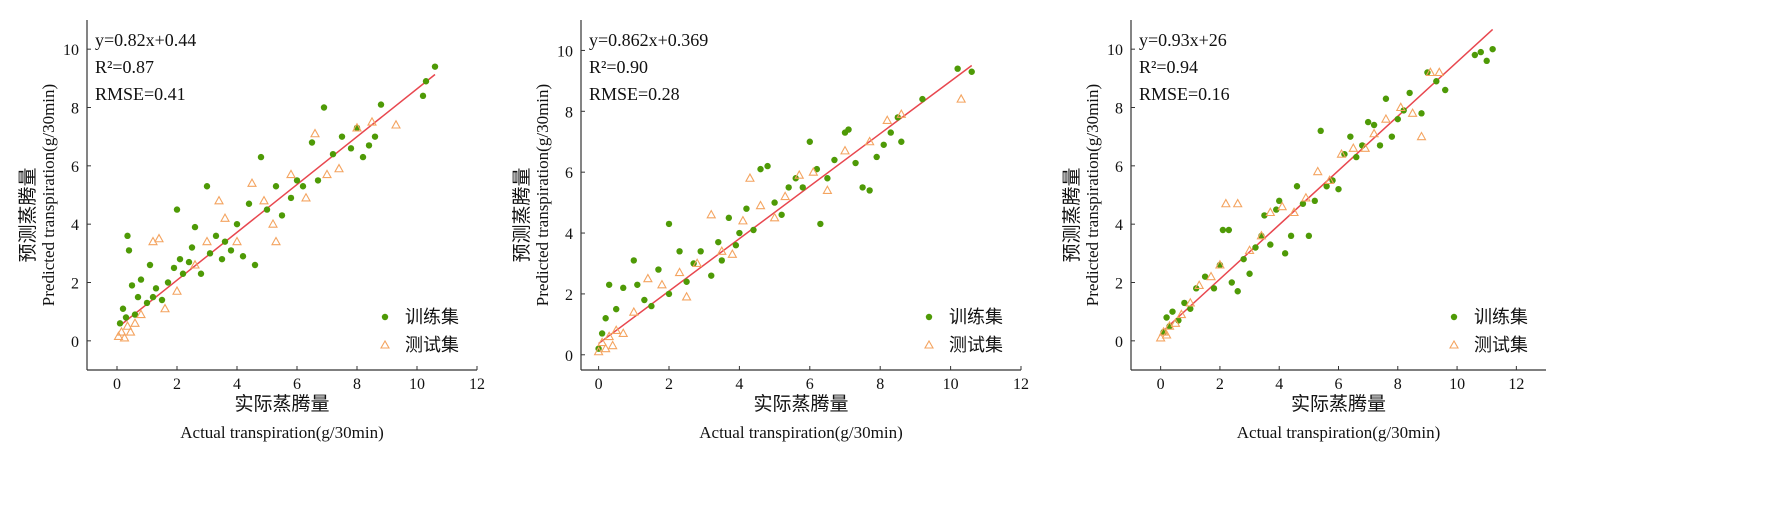 The height and width of the screenshot is (518, 1772). I want to click on y-tick-label: 2, so click(75, 284).